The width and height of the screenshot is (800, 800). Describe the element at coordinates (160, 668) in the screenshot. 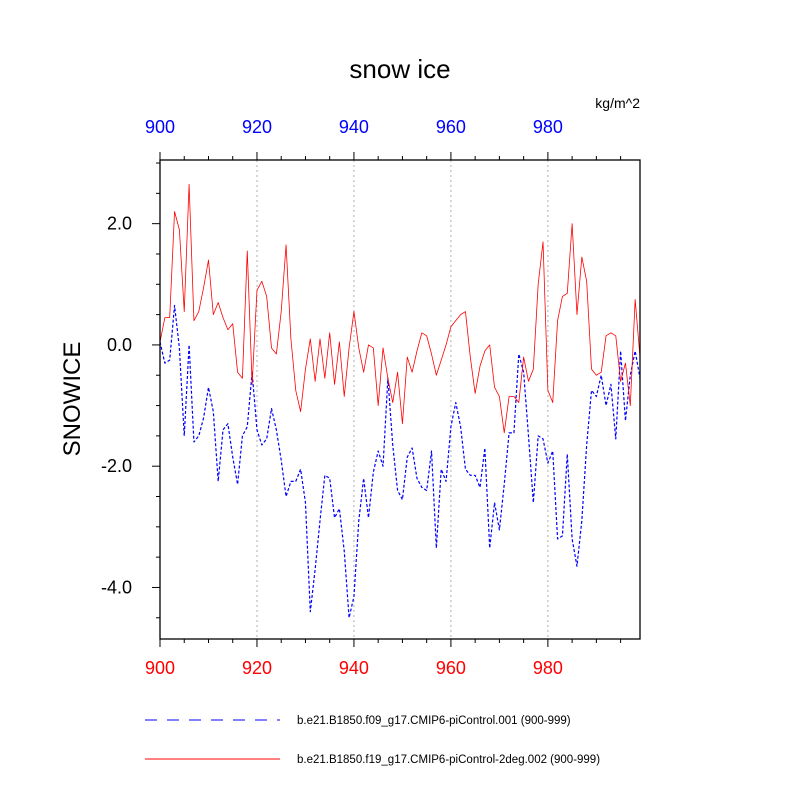

I see `x-bottom-tick-label-900: 900` at that location.